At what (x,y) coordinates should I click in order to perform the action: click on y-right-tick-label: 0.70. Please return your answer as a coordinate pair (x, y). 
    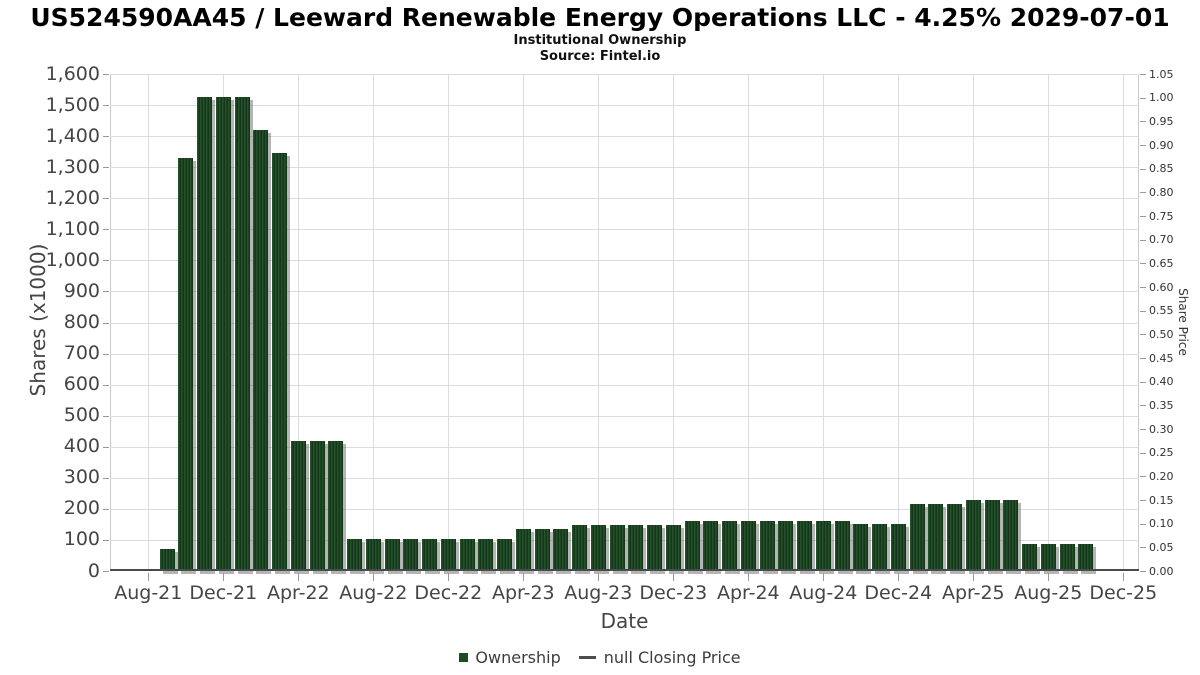
    Looking at the image, I should click on (1161, 240).